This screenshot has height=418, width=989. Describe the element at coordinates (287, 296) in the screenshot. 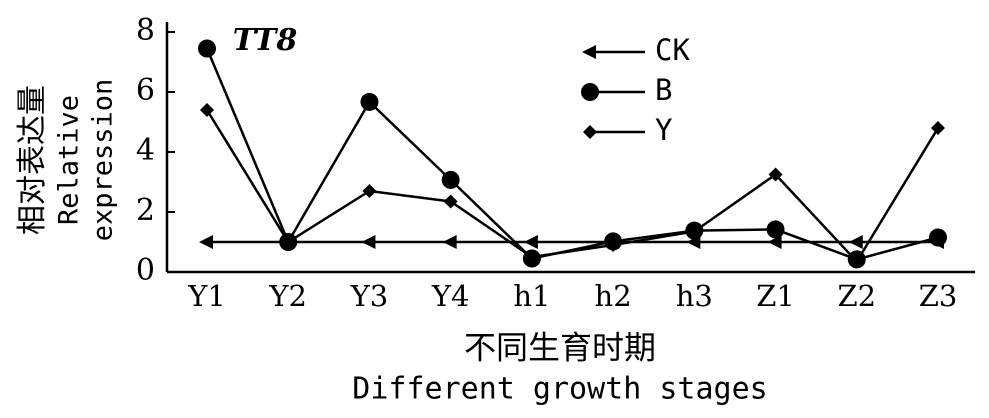

I see `x-tick-label: Y2` at that location.